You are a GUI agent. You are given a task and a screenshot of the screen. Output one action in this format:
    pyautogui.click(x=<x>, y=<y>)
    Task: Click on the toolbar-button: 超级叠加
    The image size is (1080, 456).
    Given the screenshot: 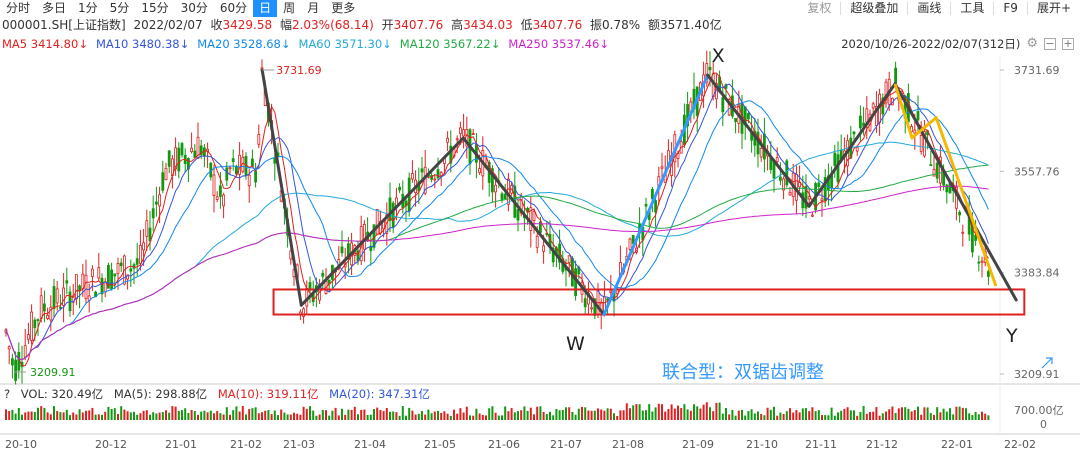 What is the action you would take?
    pyautogui.click(x=874, y=8)
    